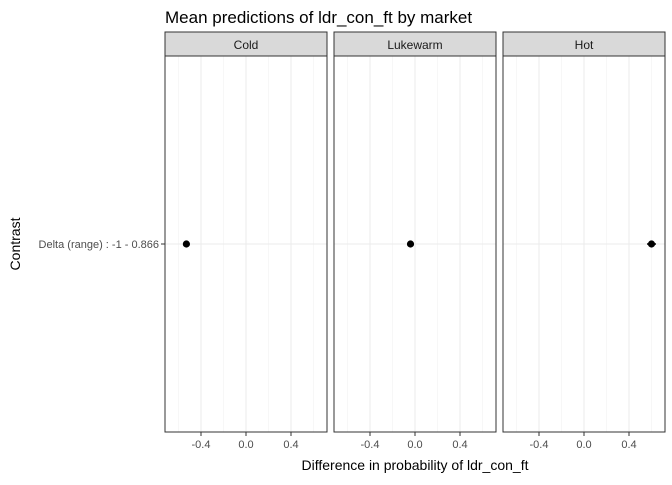 This screenshot has height=485, width=672. What do you see at coordinates (415, 465) in the screenshot?
I see `x-axis-label: Difference in probability of ldr_con_ft` at bounding box center [415, 465].